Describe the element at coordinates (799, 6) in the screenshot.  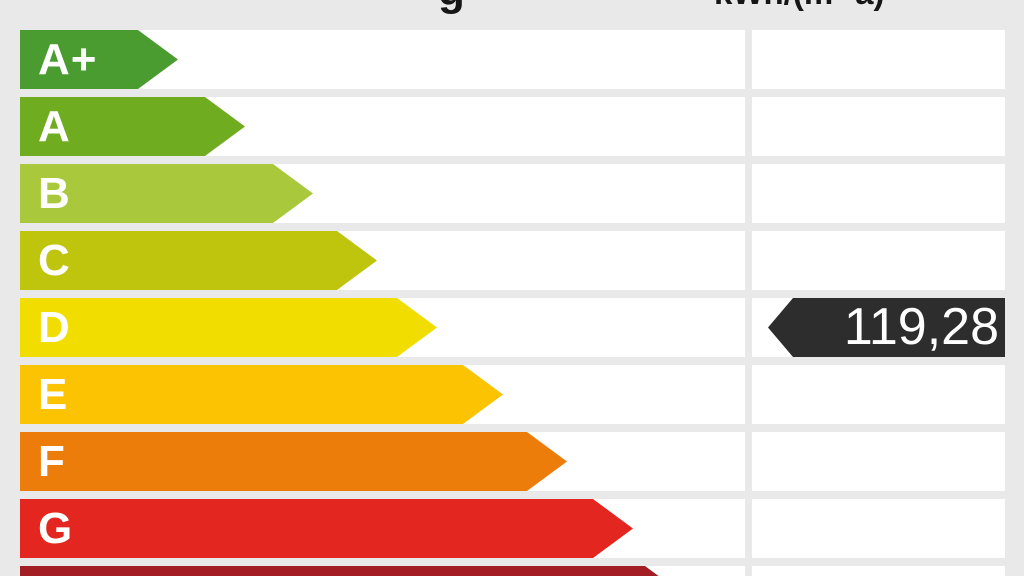
I see `unit-label: kWh/(m²·a)` at that location.